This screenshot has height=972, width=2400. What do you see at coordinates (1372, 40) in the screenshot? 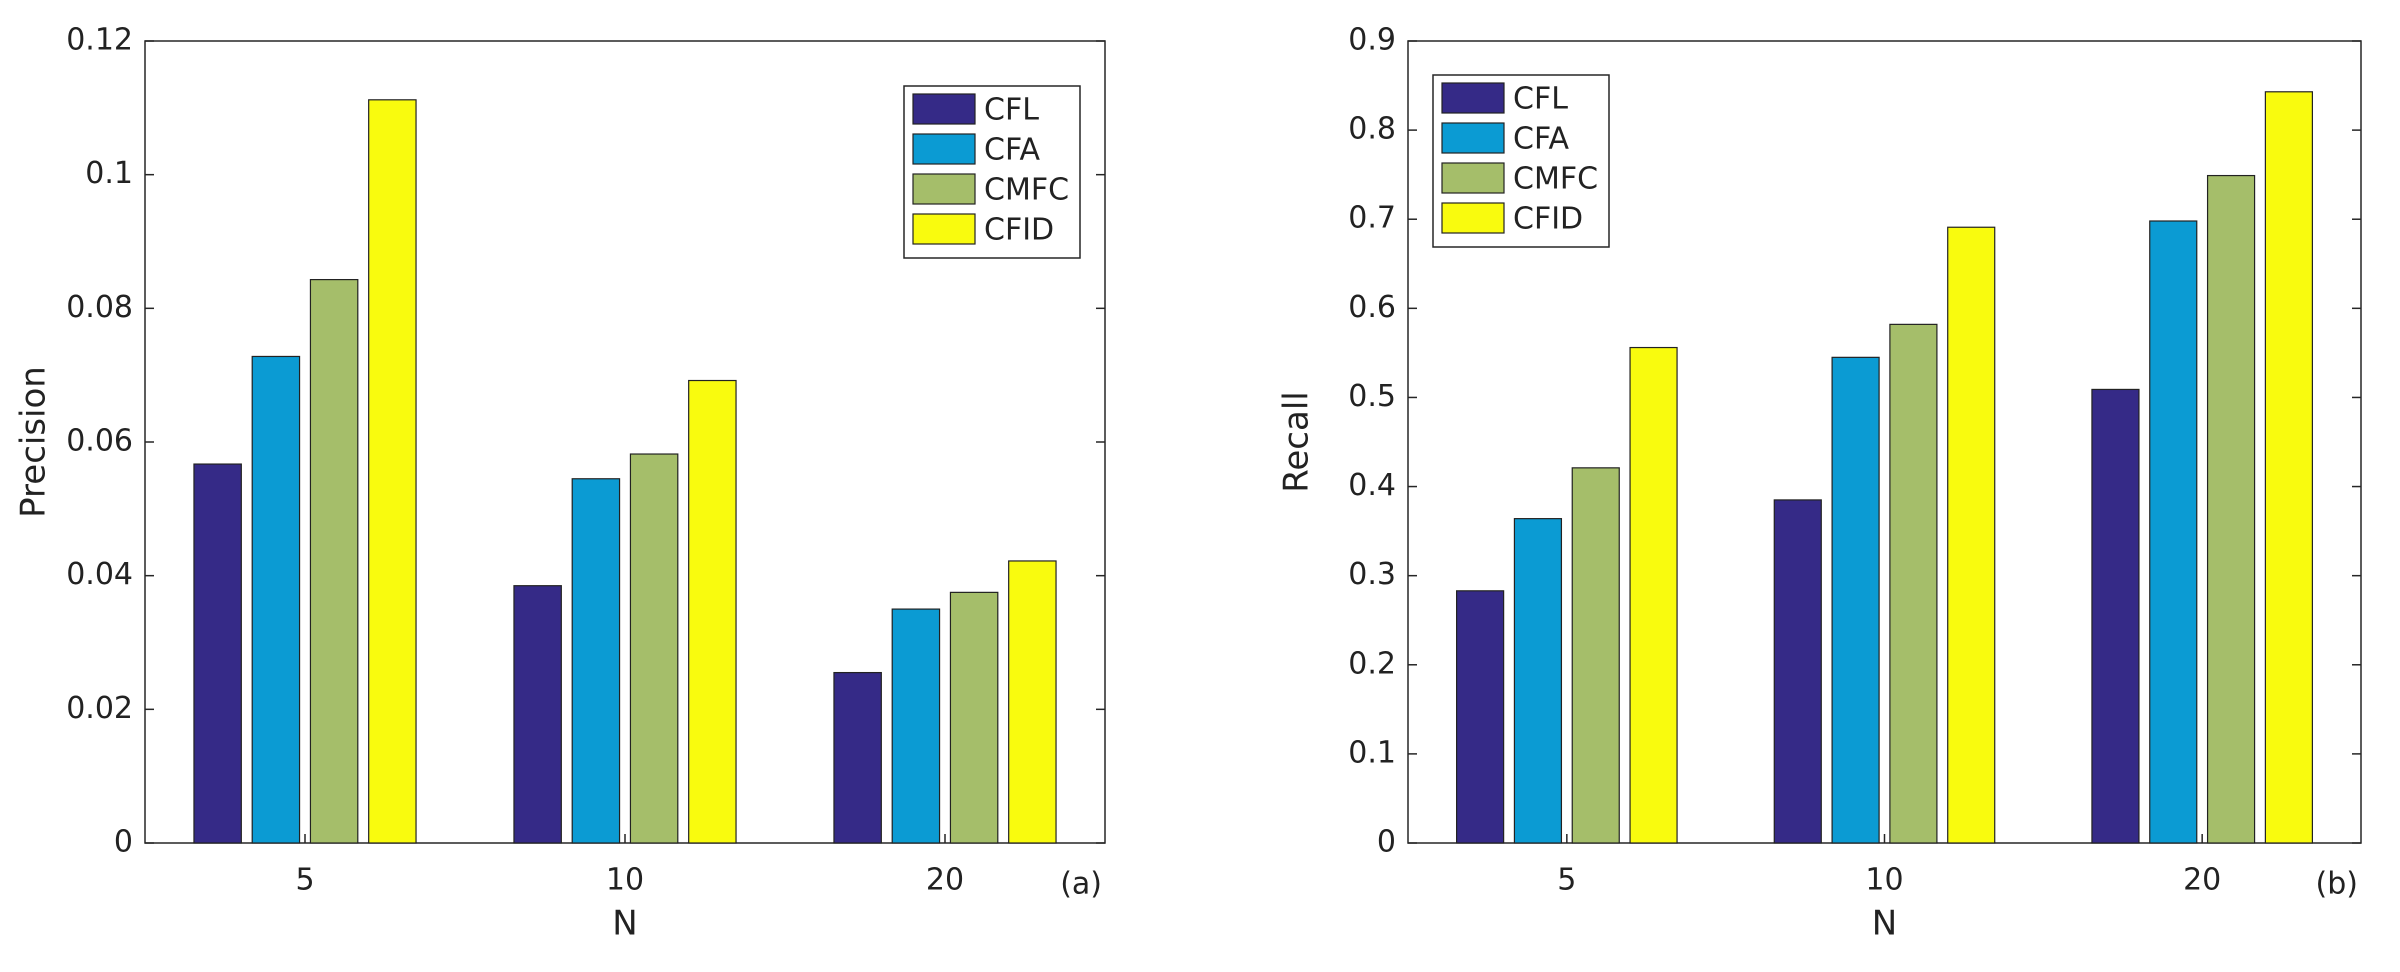
I see `y-tick-label: 0.9` at bounding box center [1372, 40].